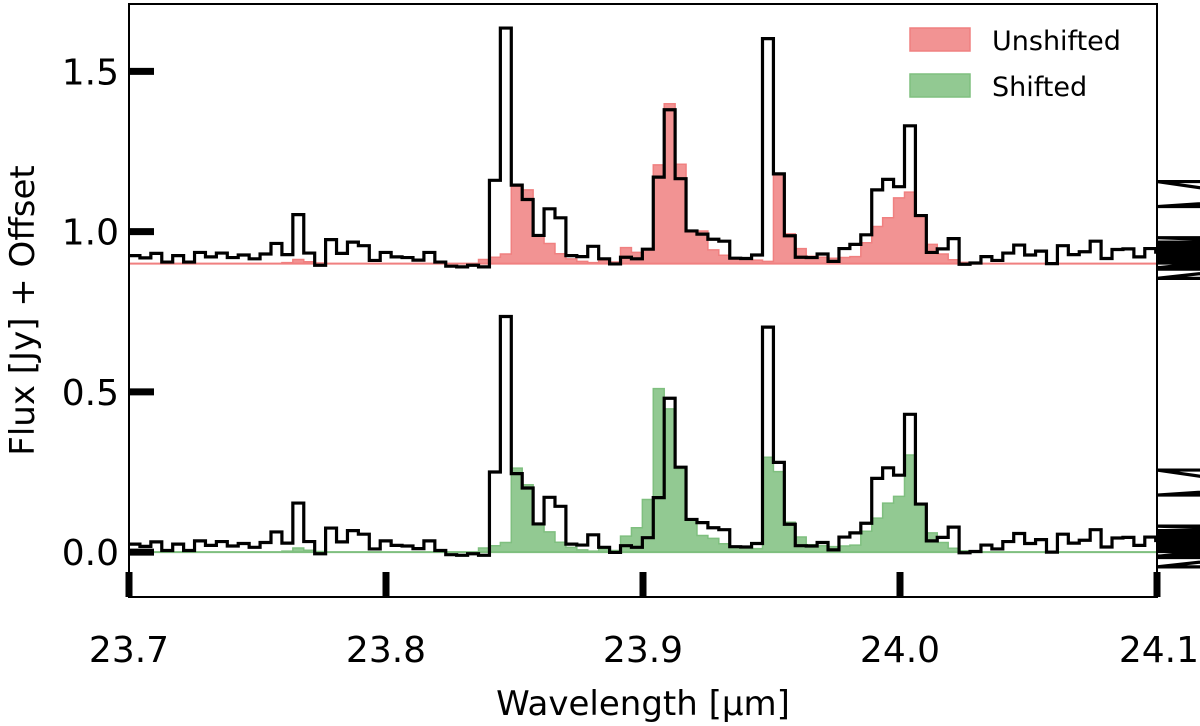 The width and height of the screenshot is (1200, 726). What do you see at coordinates (1159, 650) in the screenshot?
I see `x-tick-label: 24.1` at bounding box center [1159, 650].